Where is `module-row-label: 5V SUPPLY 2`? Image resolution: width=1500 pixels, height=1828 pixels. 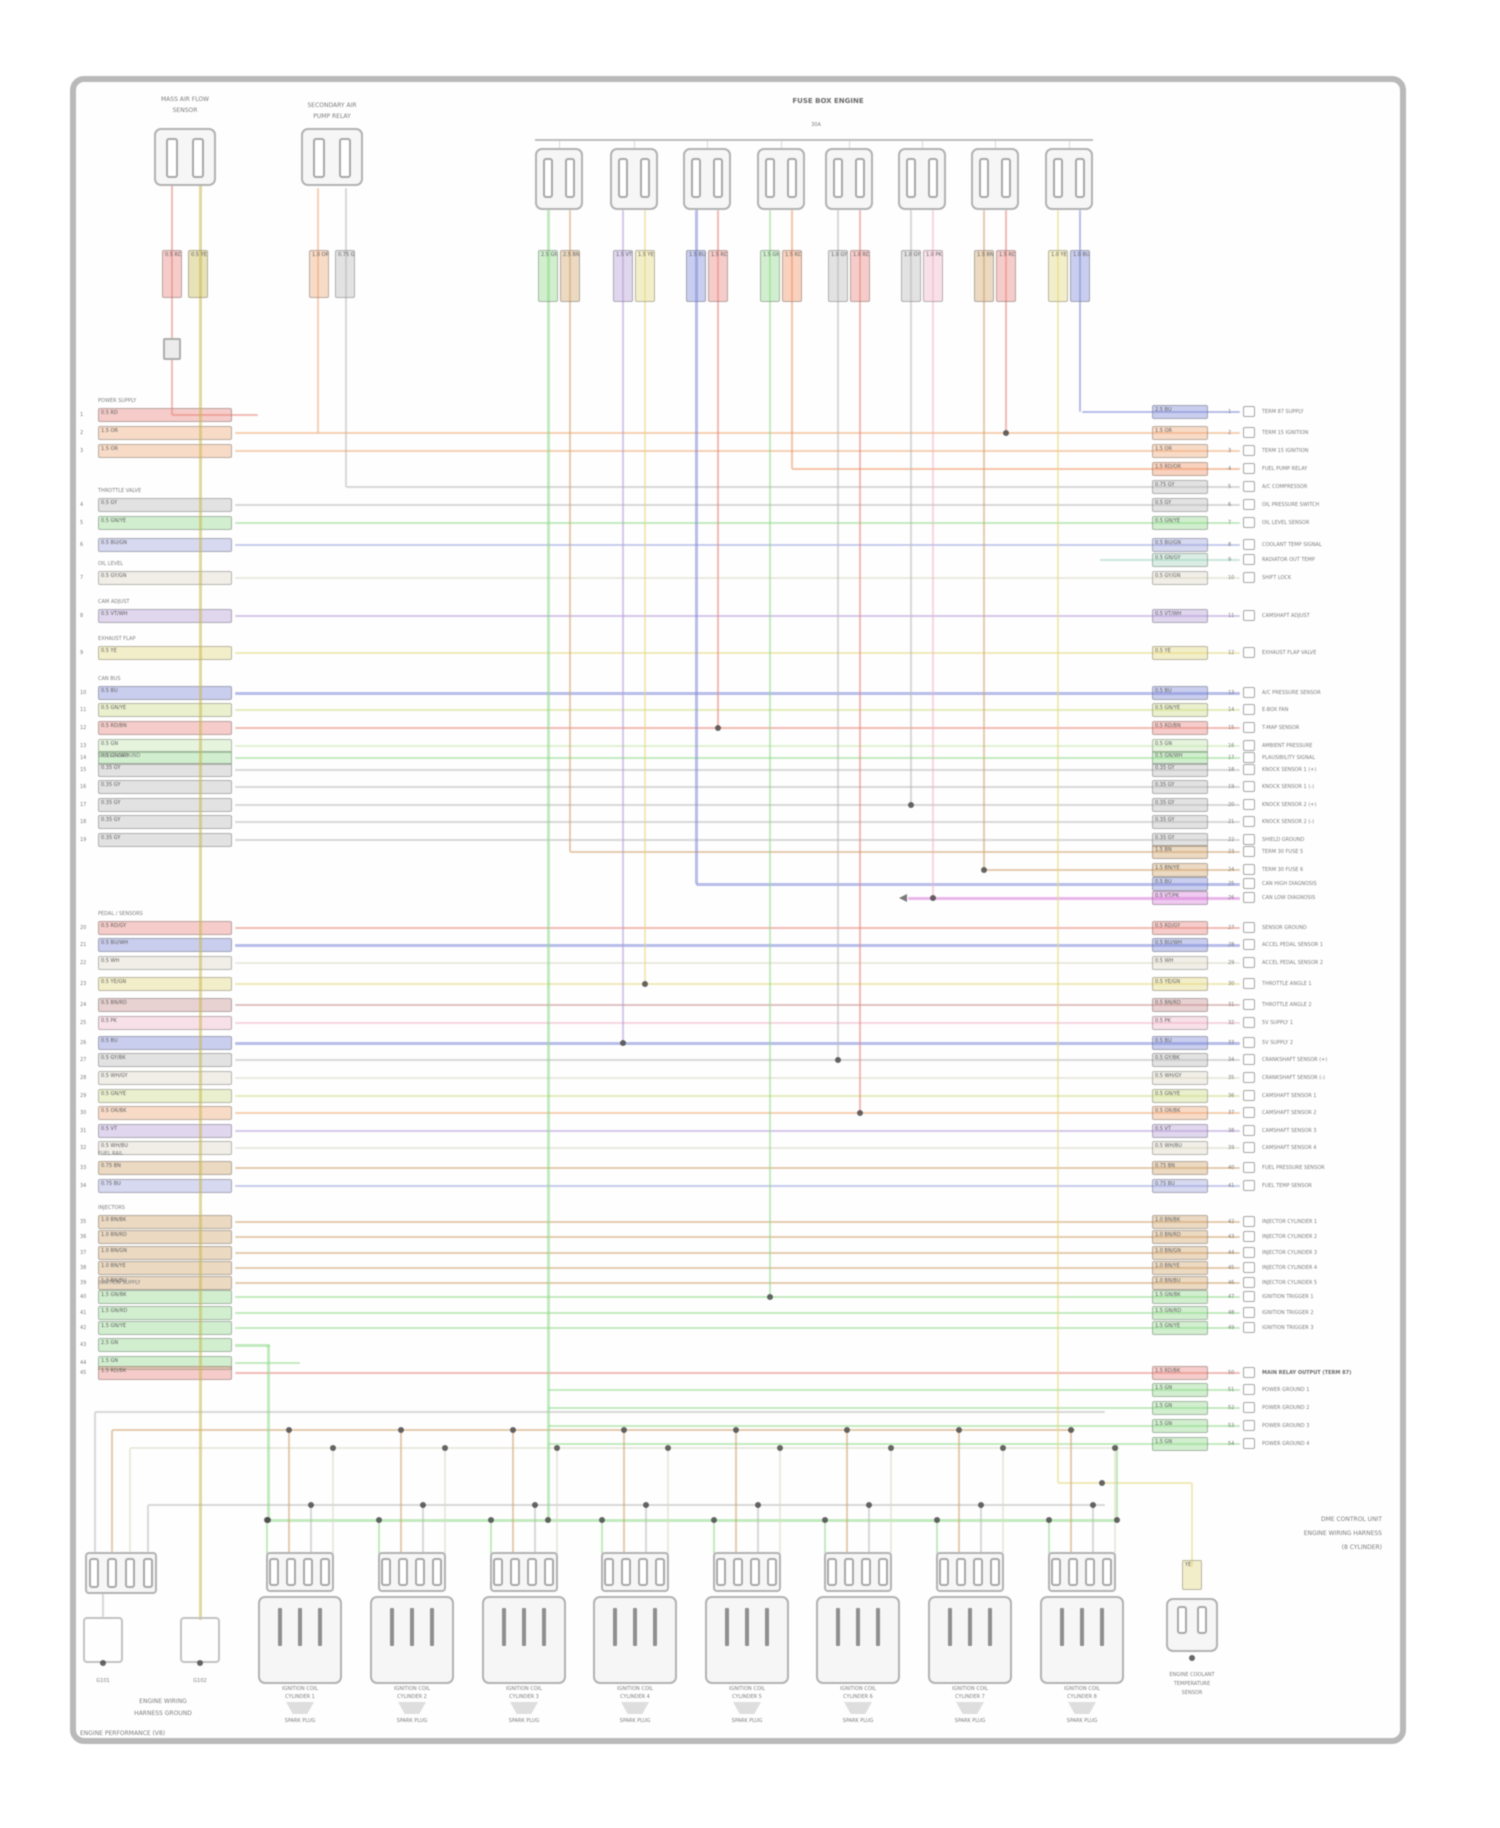 module-row-label: 5V SUPPLY 2 is located at coordinates (1278, 1043).